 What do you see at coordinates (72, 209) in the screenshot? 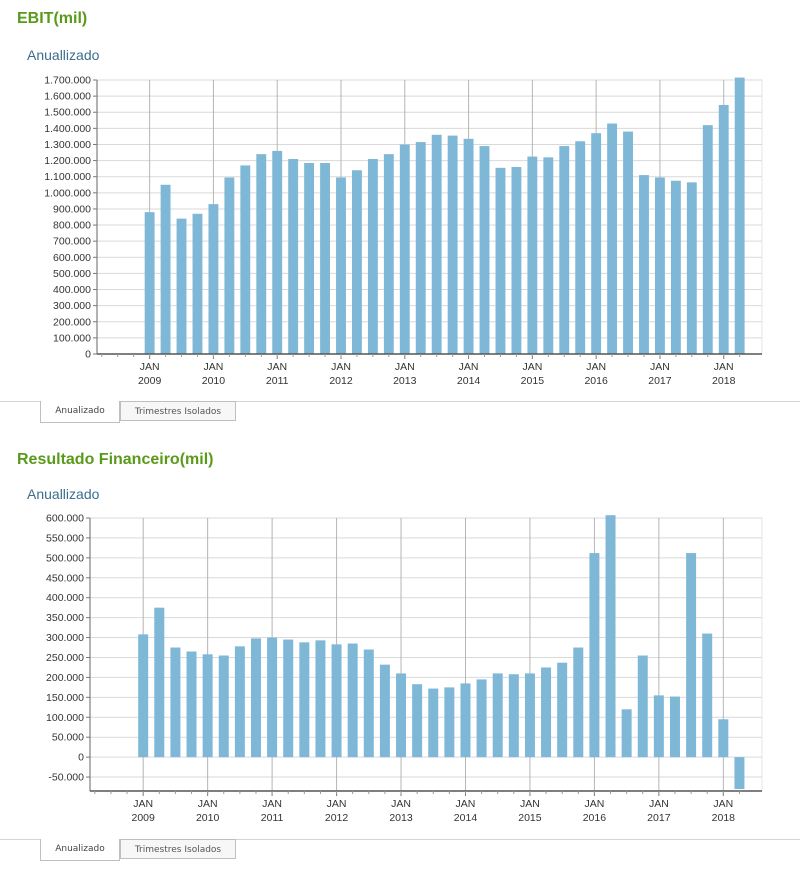
I see `y-tick-label: 900.000` at bounding box center [72, 209].